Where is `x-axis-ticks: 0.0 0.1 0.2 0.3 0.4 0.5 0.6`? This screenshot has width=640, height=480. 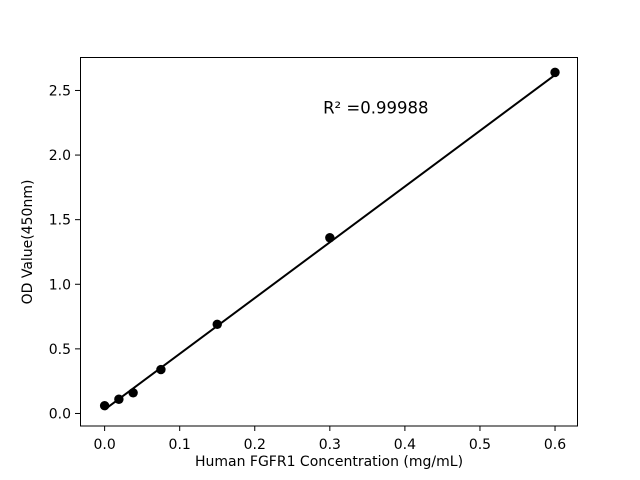
x-axis-ticks: 0.0 0.1 0.2 0.3 0.4 0.5 0.6 is located at coordinates (329, 439).